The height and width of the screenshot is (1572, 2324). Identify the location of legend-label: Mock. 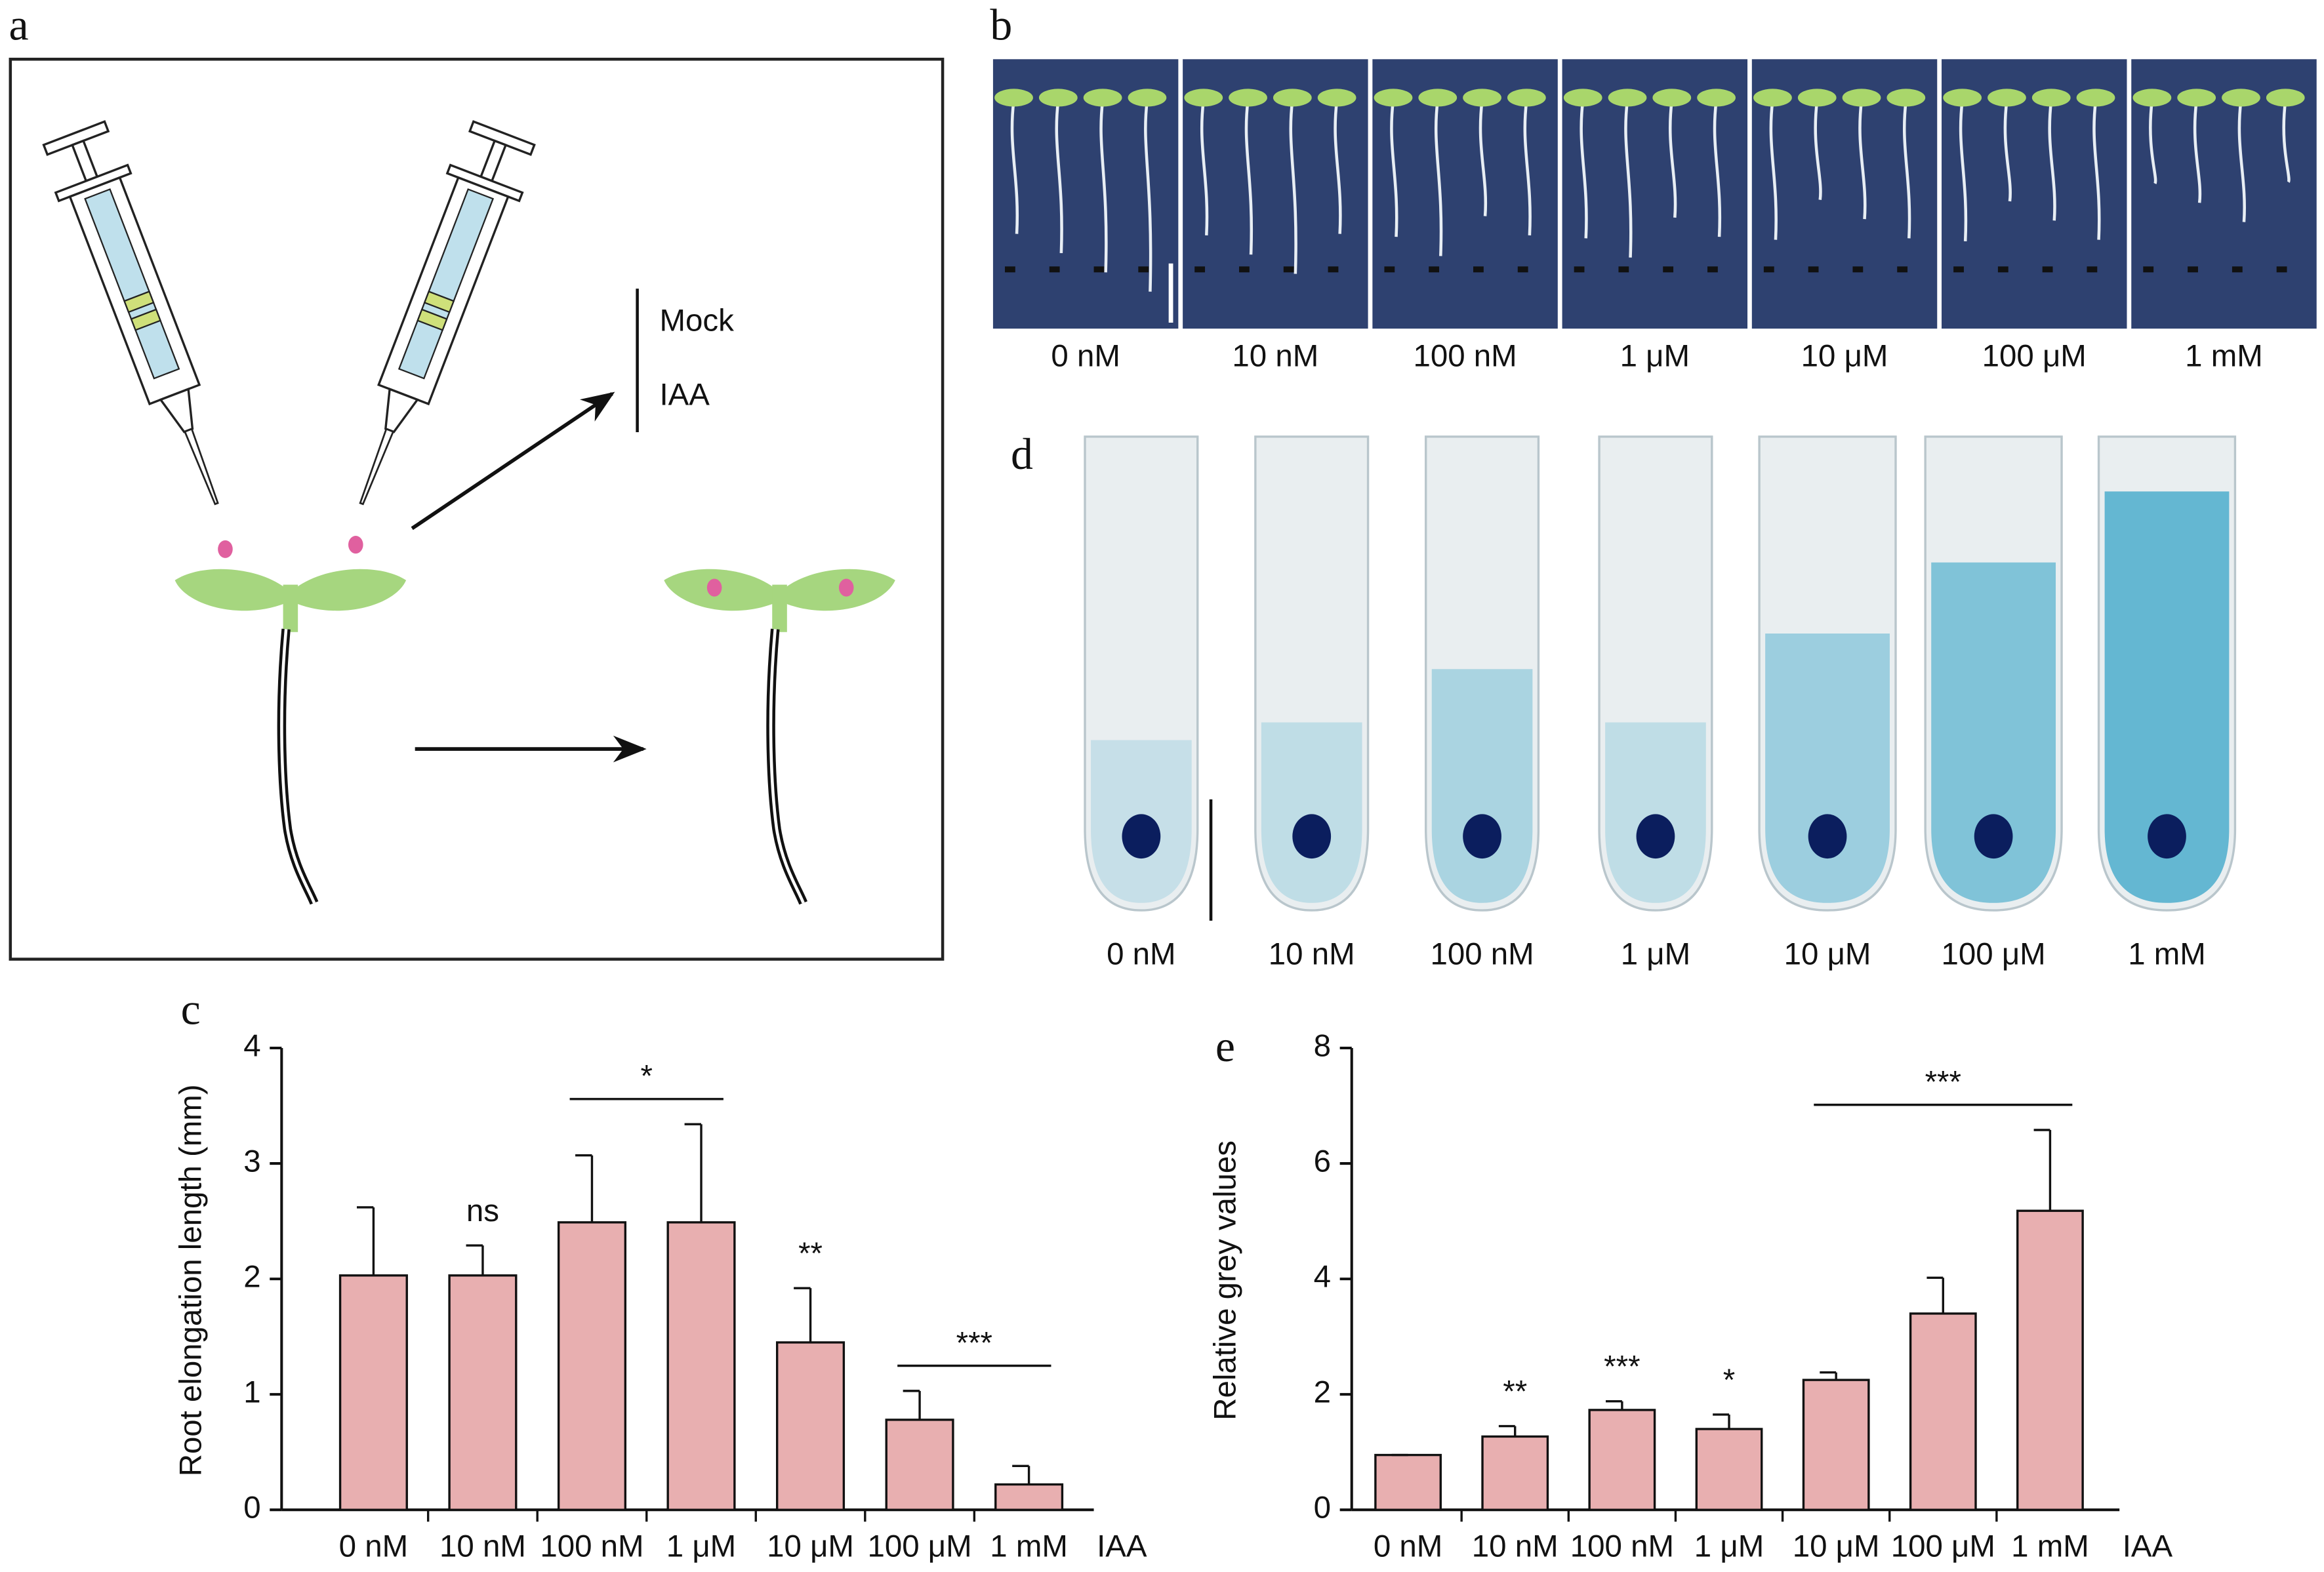
(698, 321).